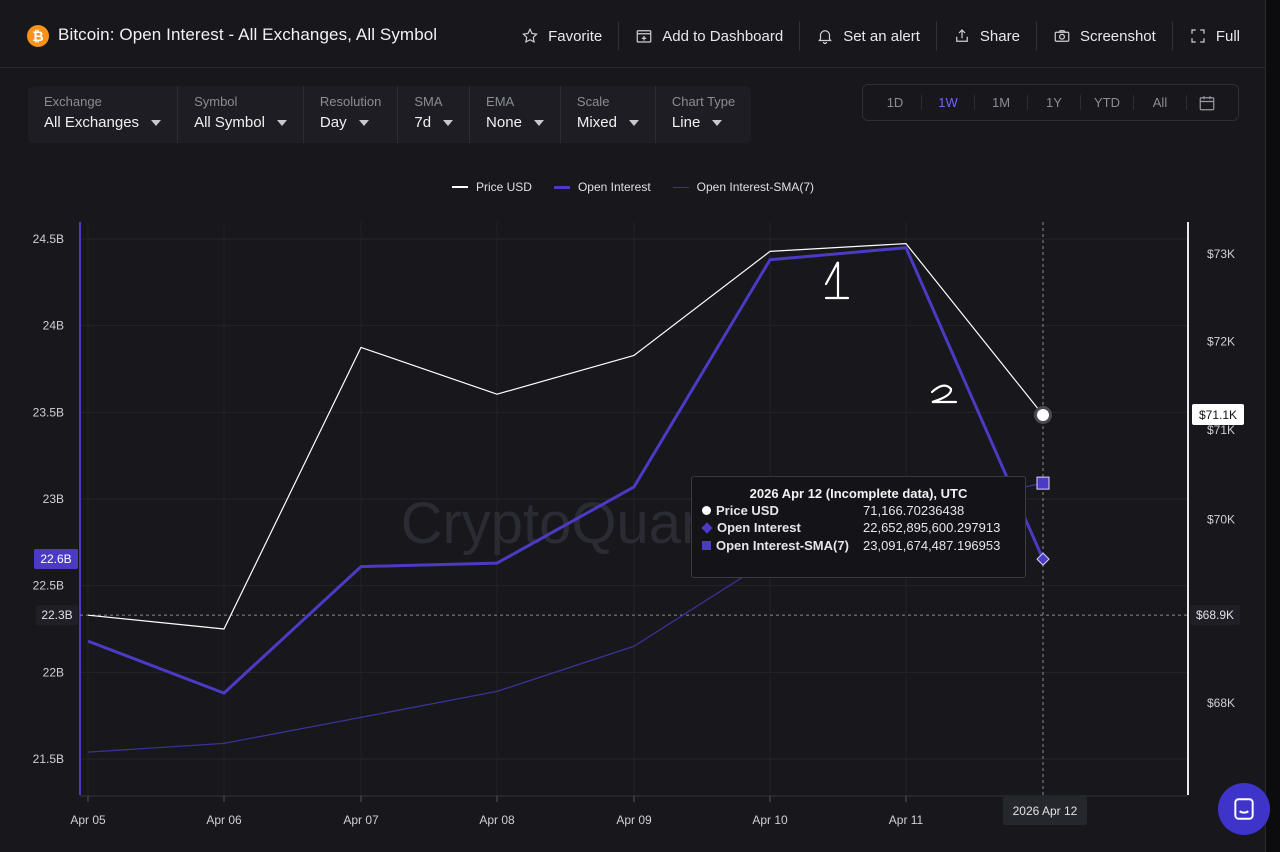 This screenshot has width=1280, height=852. I want to click on watermark-text: CryptoQuant, so click(565, 523).